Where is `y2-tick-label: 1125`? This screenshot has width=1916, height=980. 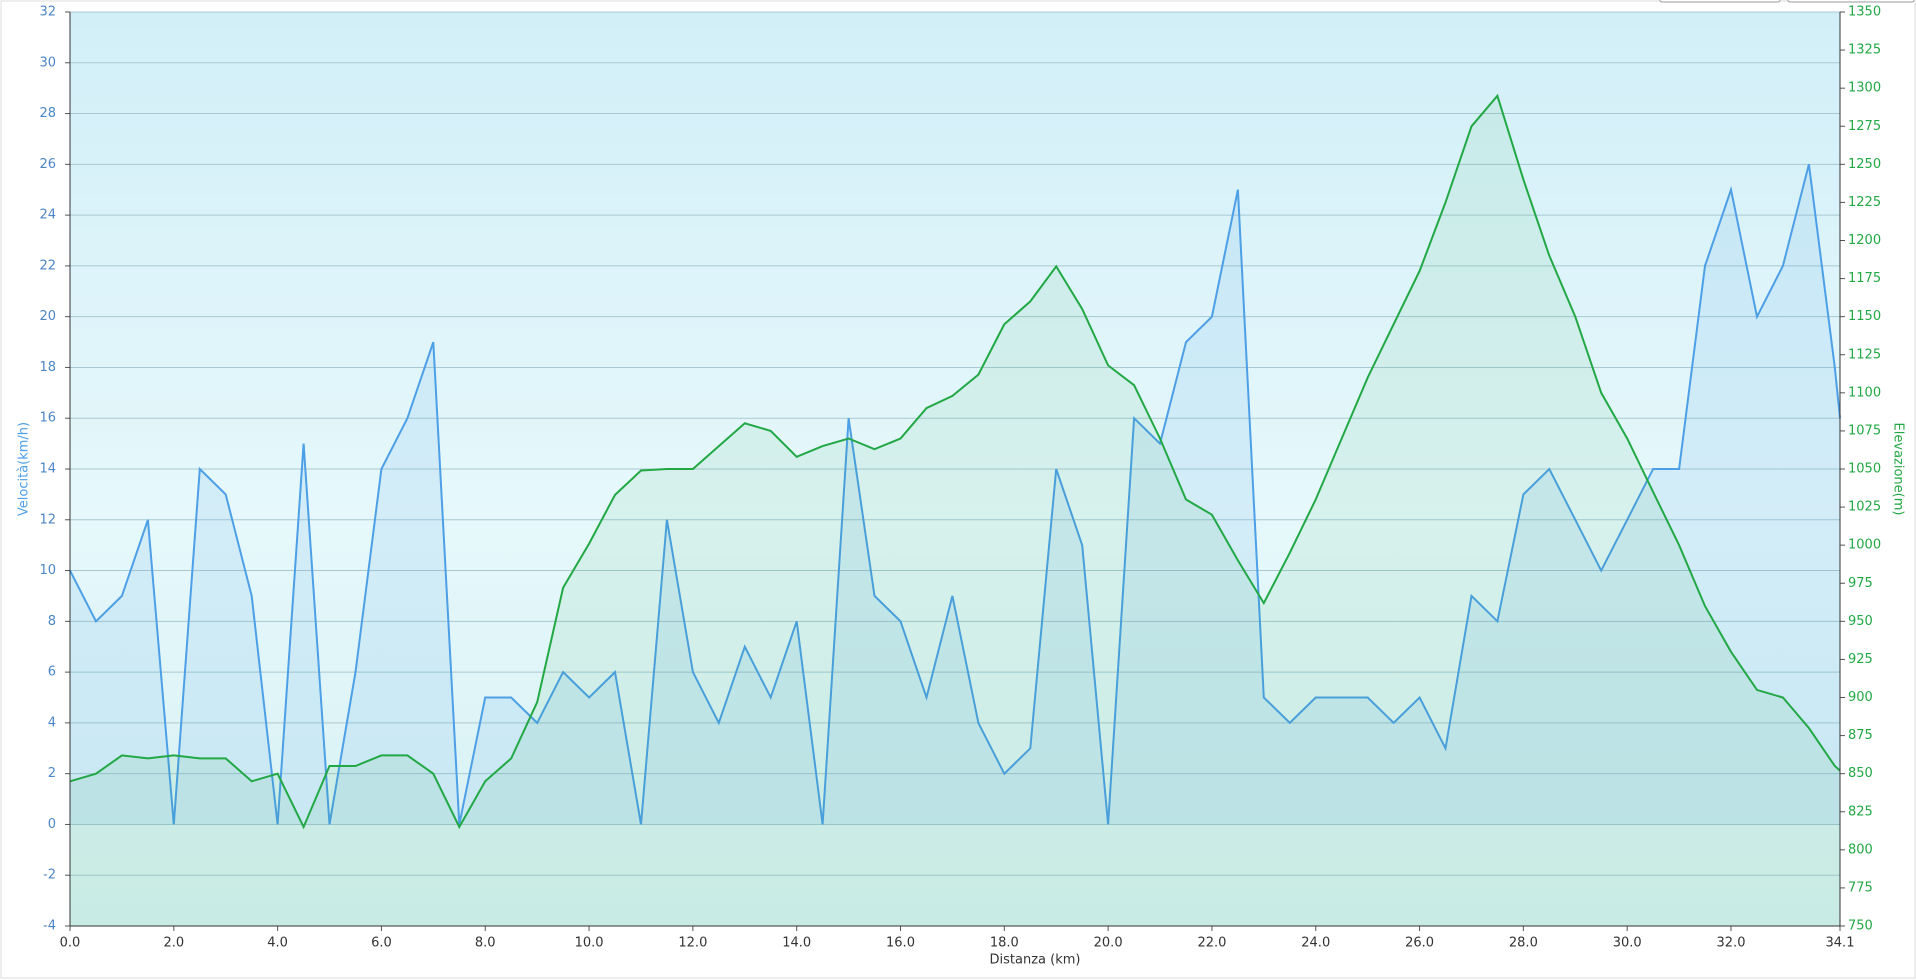
y2-tick-label: 1125 is located at coordinates (1864, 354).